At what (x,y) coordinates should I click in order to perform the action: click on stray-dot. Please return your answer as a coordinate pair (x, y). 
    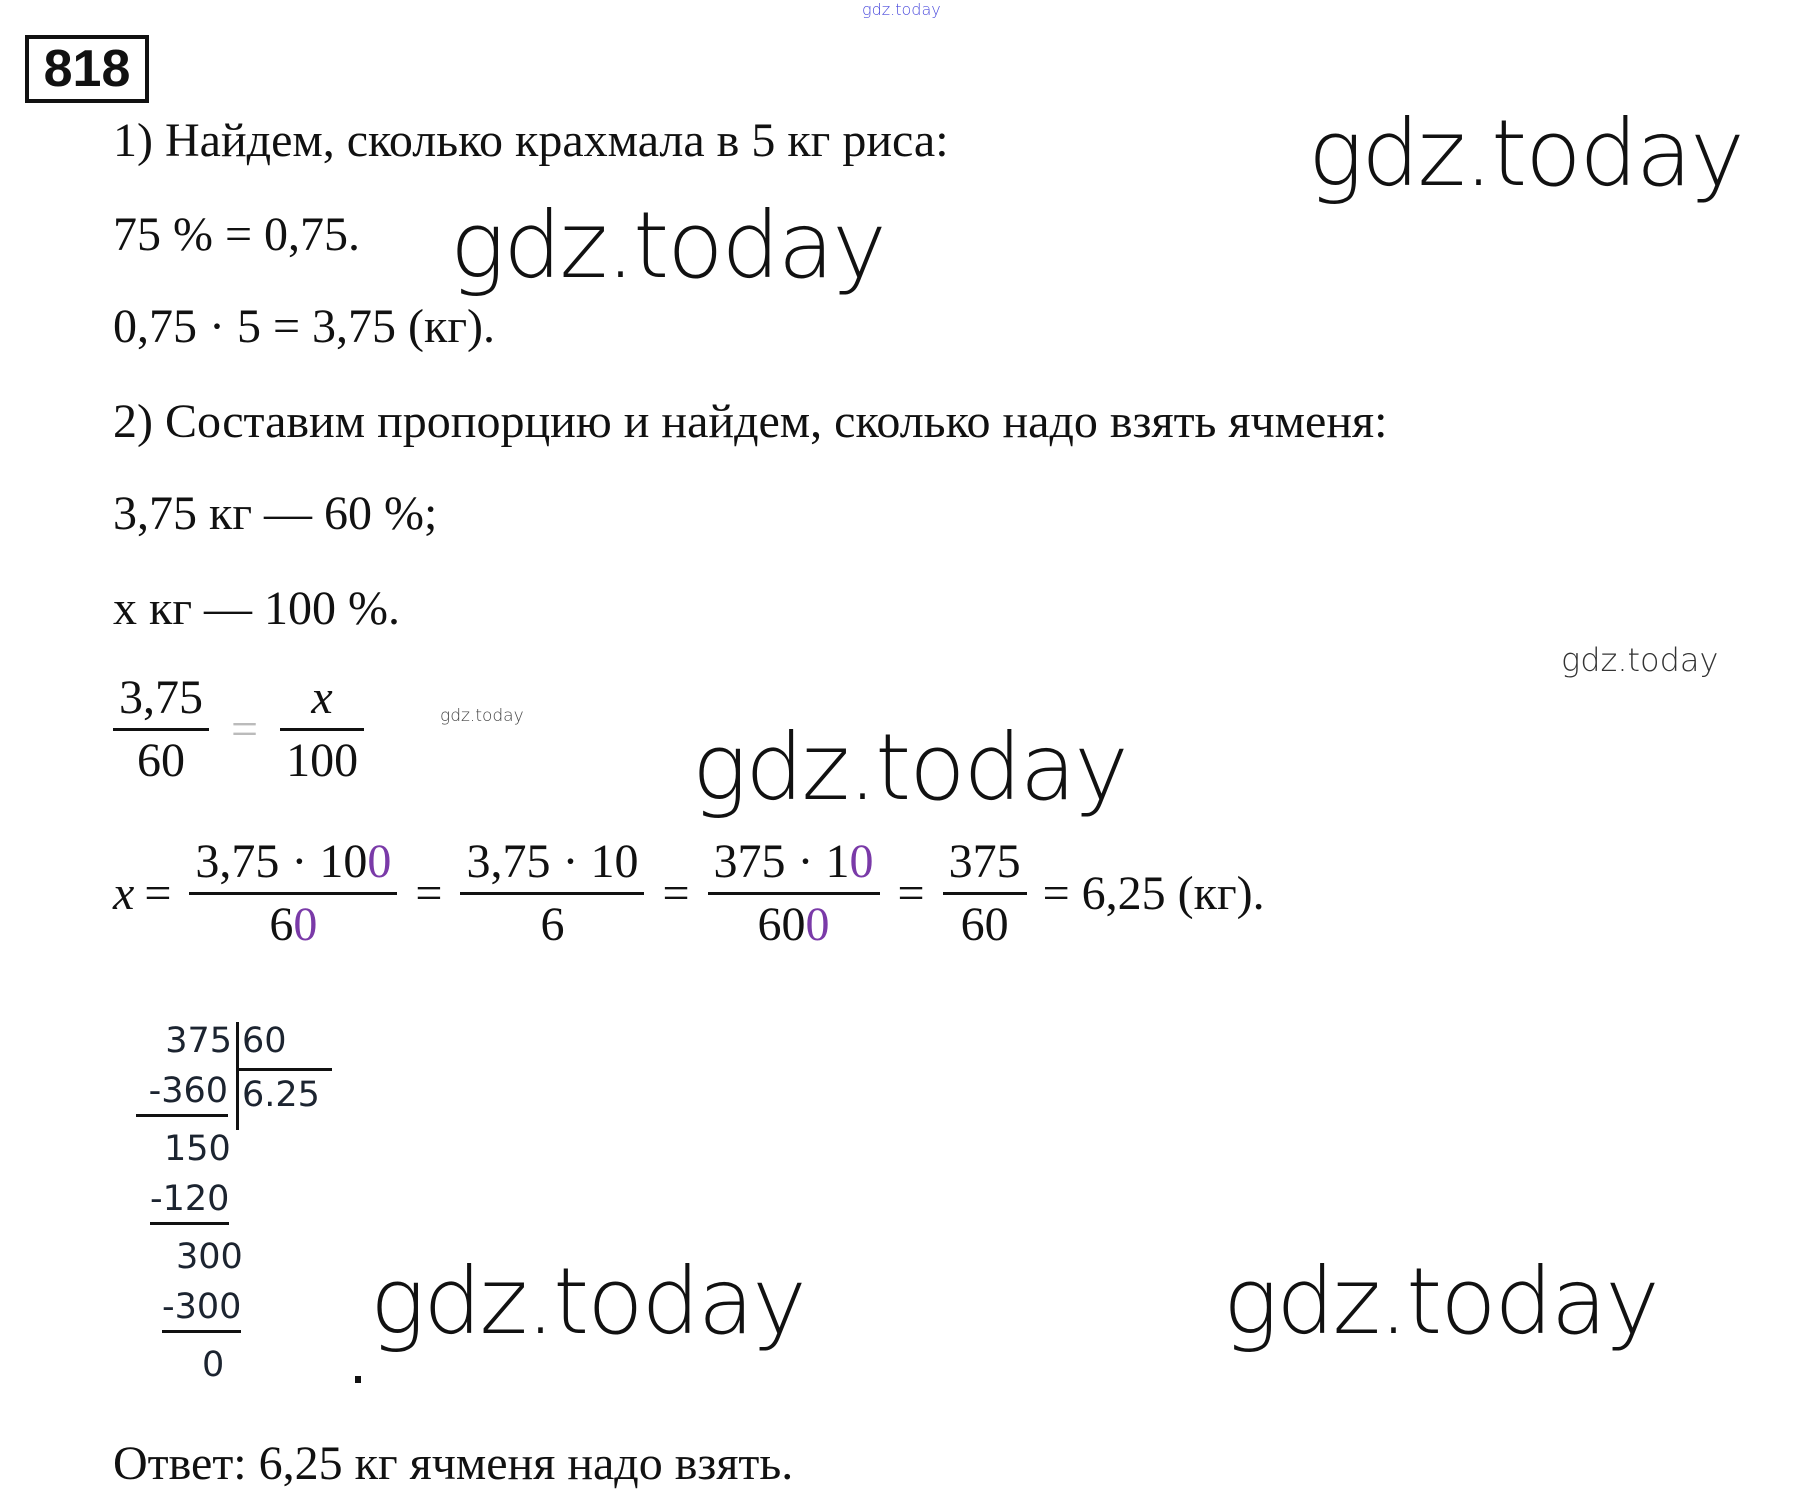
    Looking at the image, I should click on (358, 1379).